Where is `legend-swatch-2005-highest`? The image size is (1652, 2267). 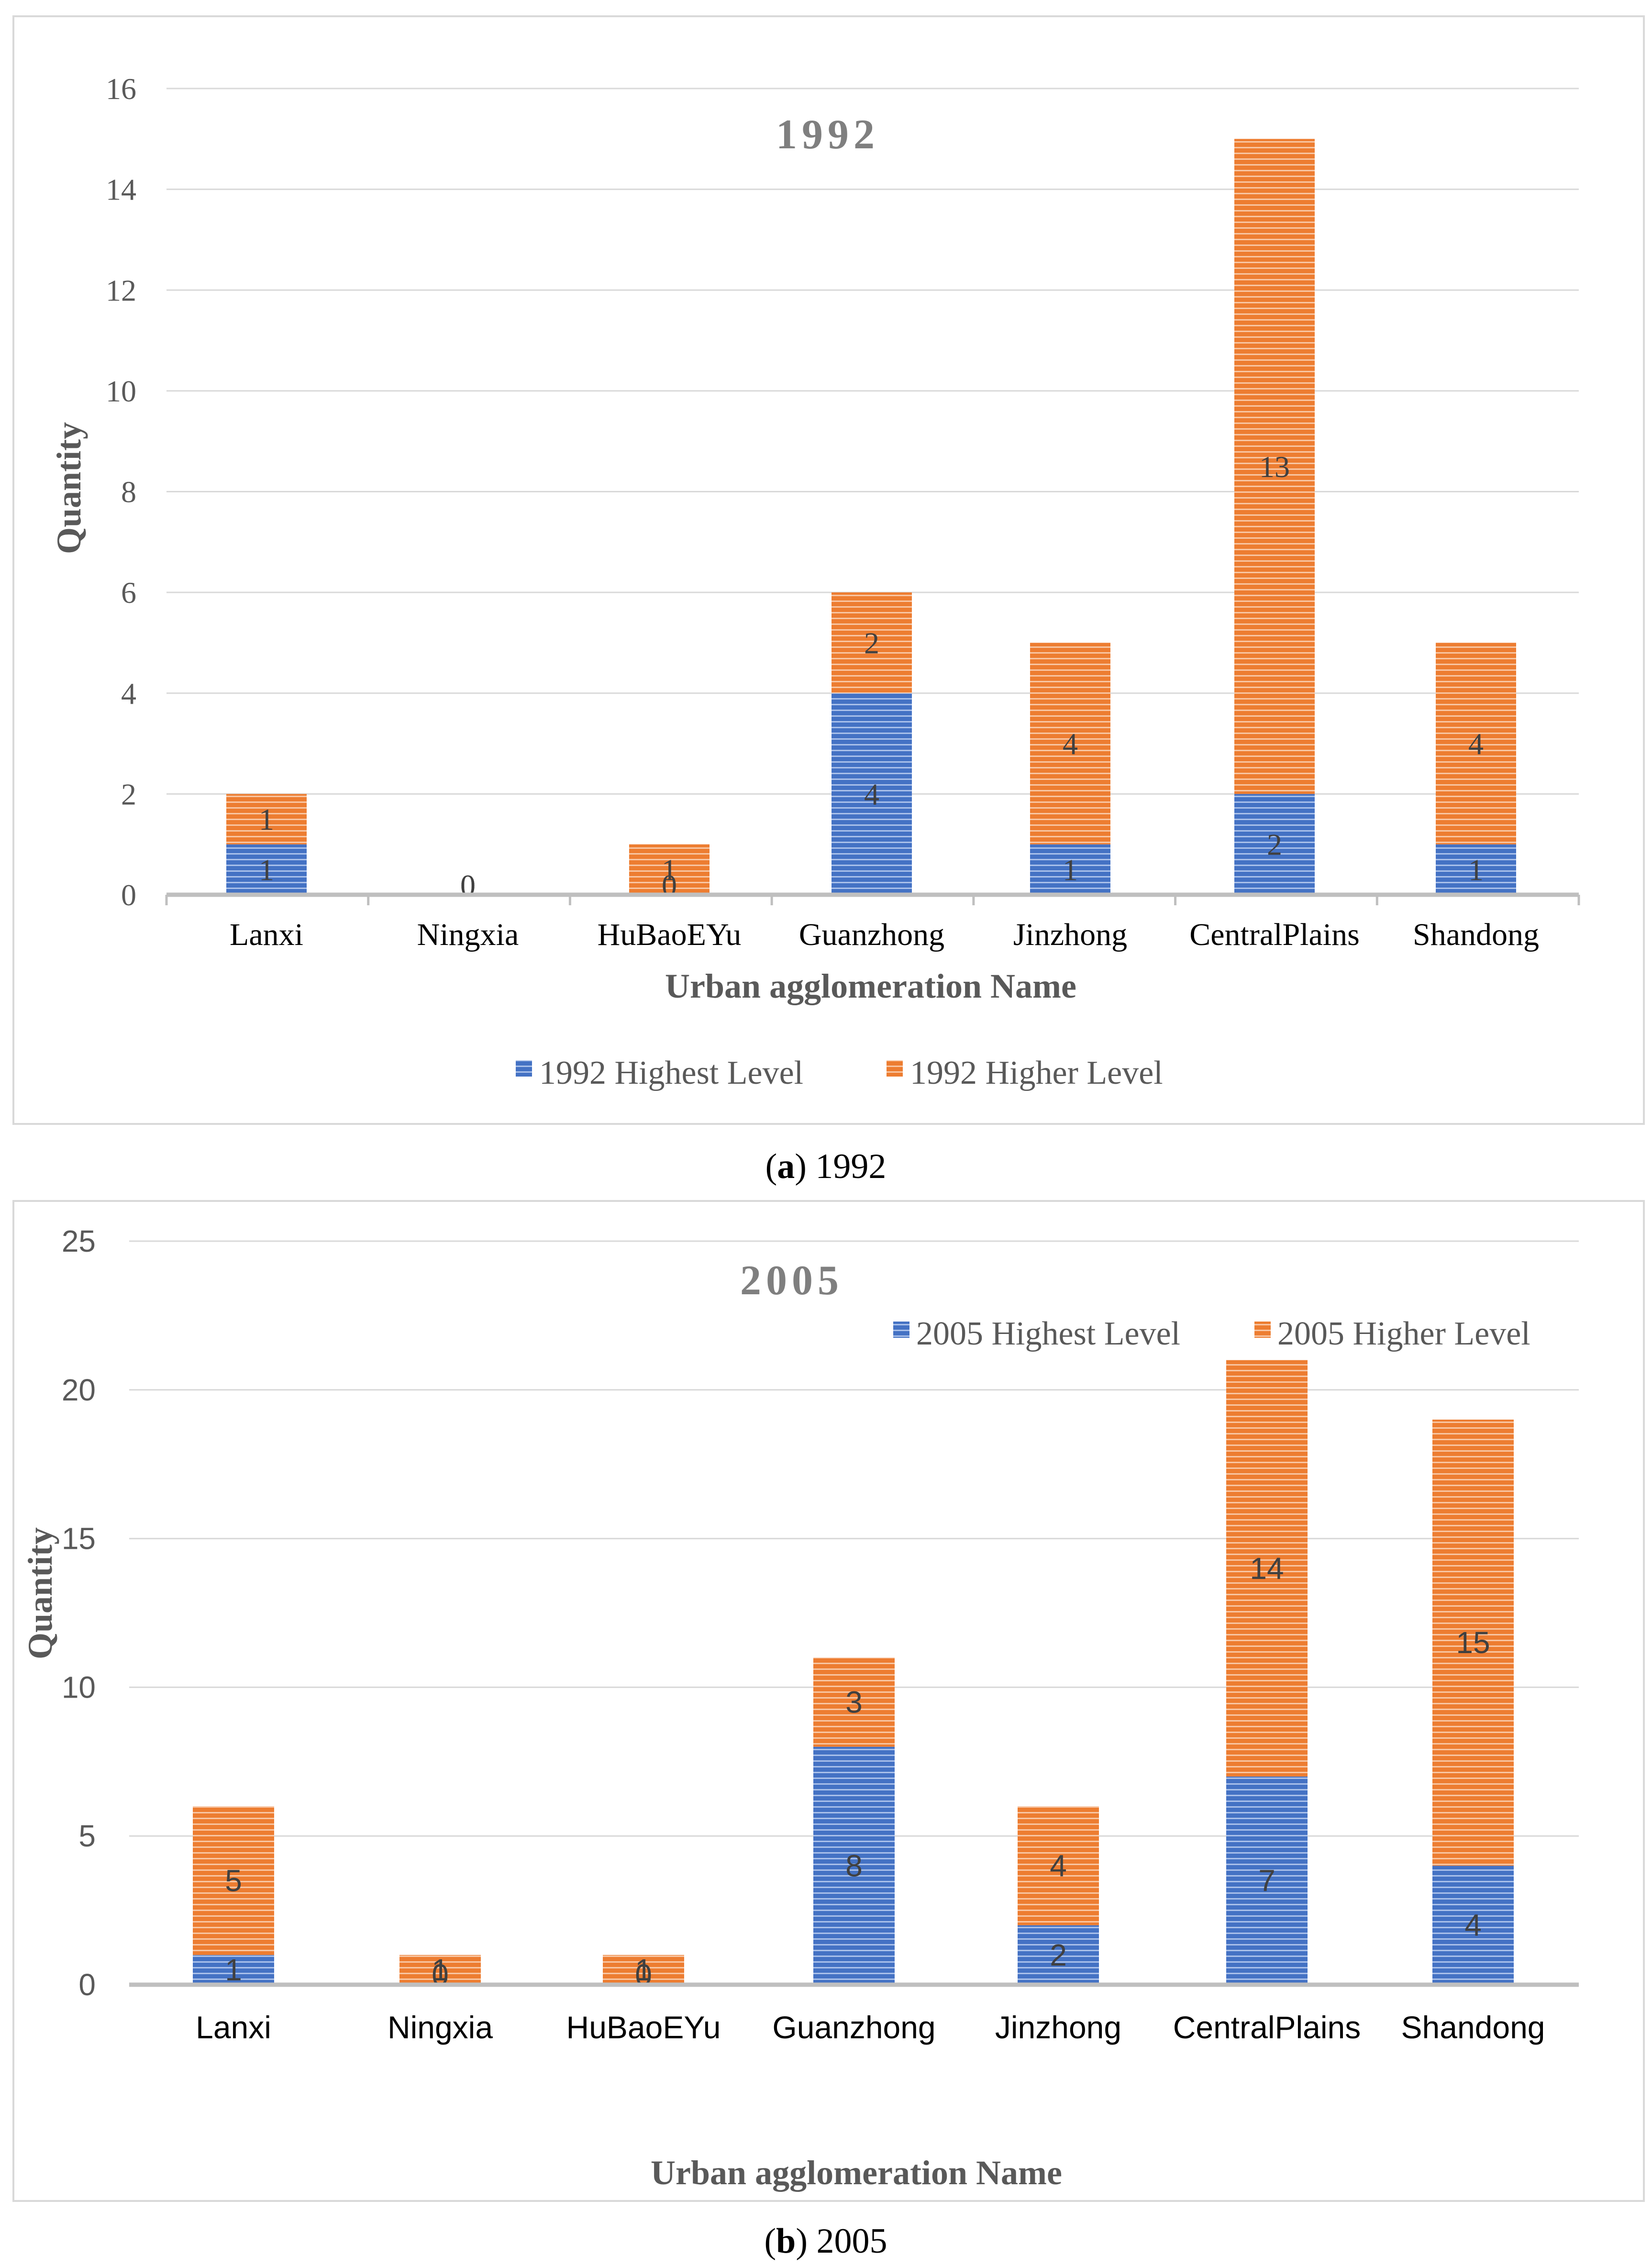 legend-swatch-2005-highest is located at coordinates (901, 1330).